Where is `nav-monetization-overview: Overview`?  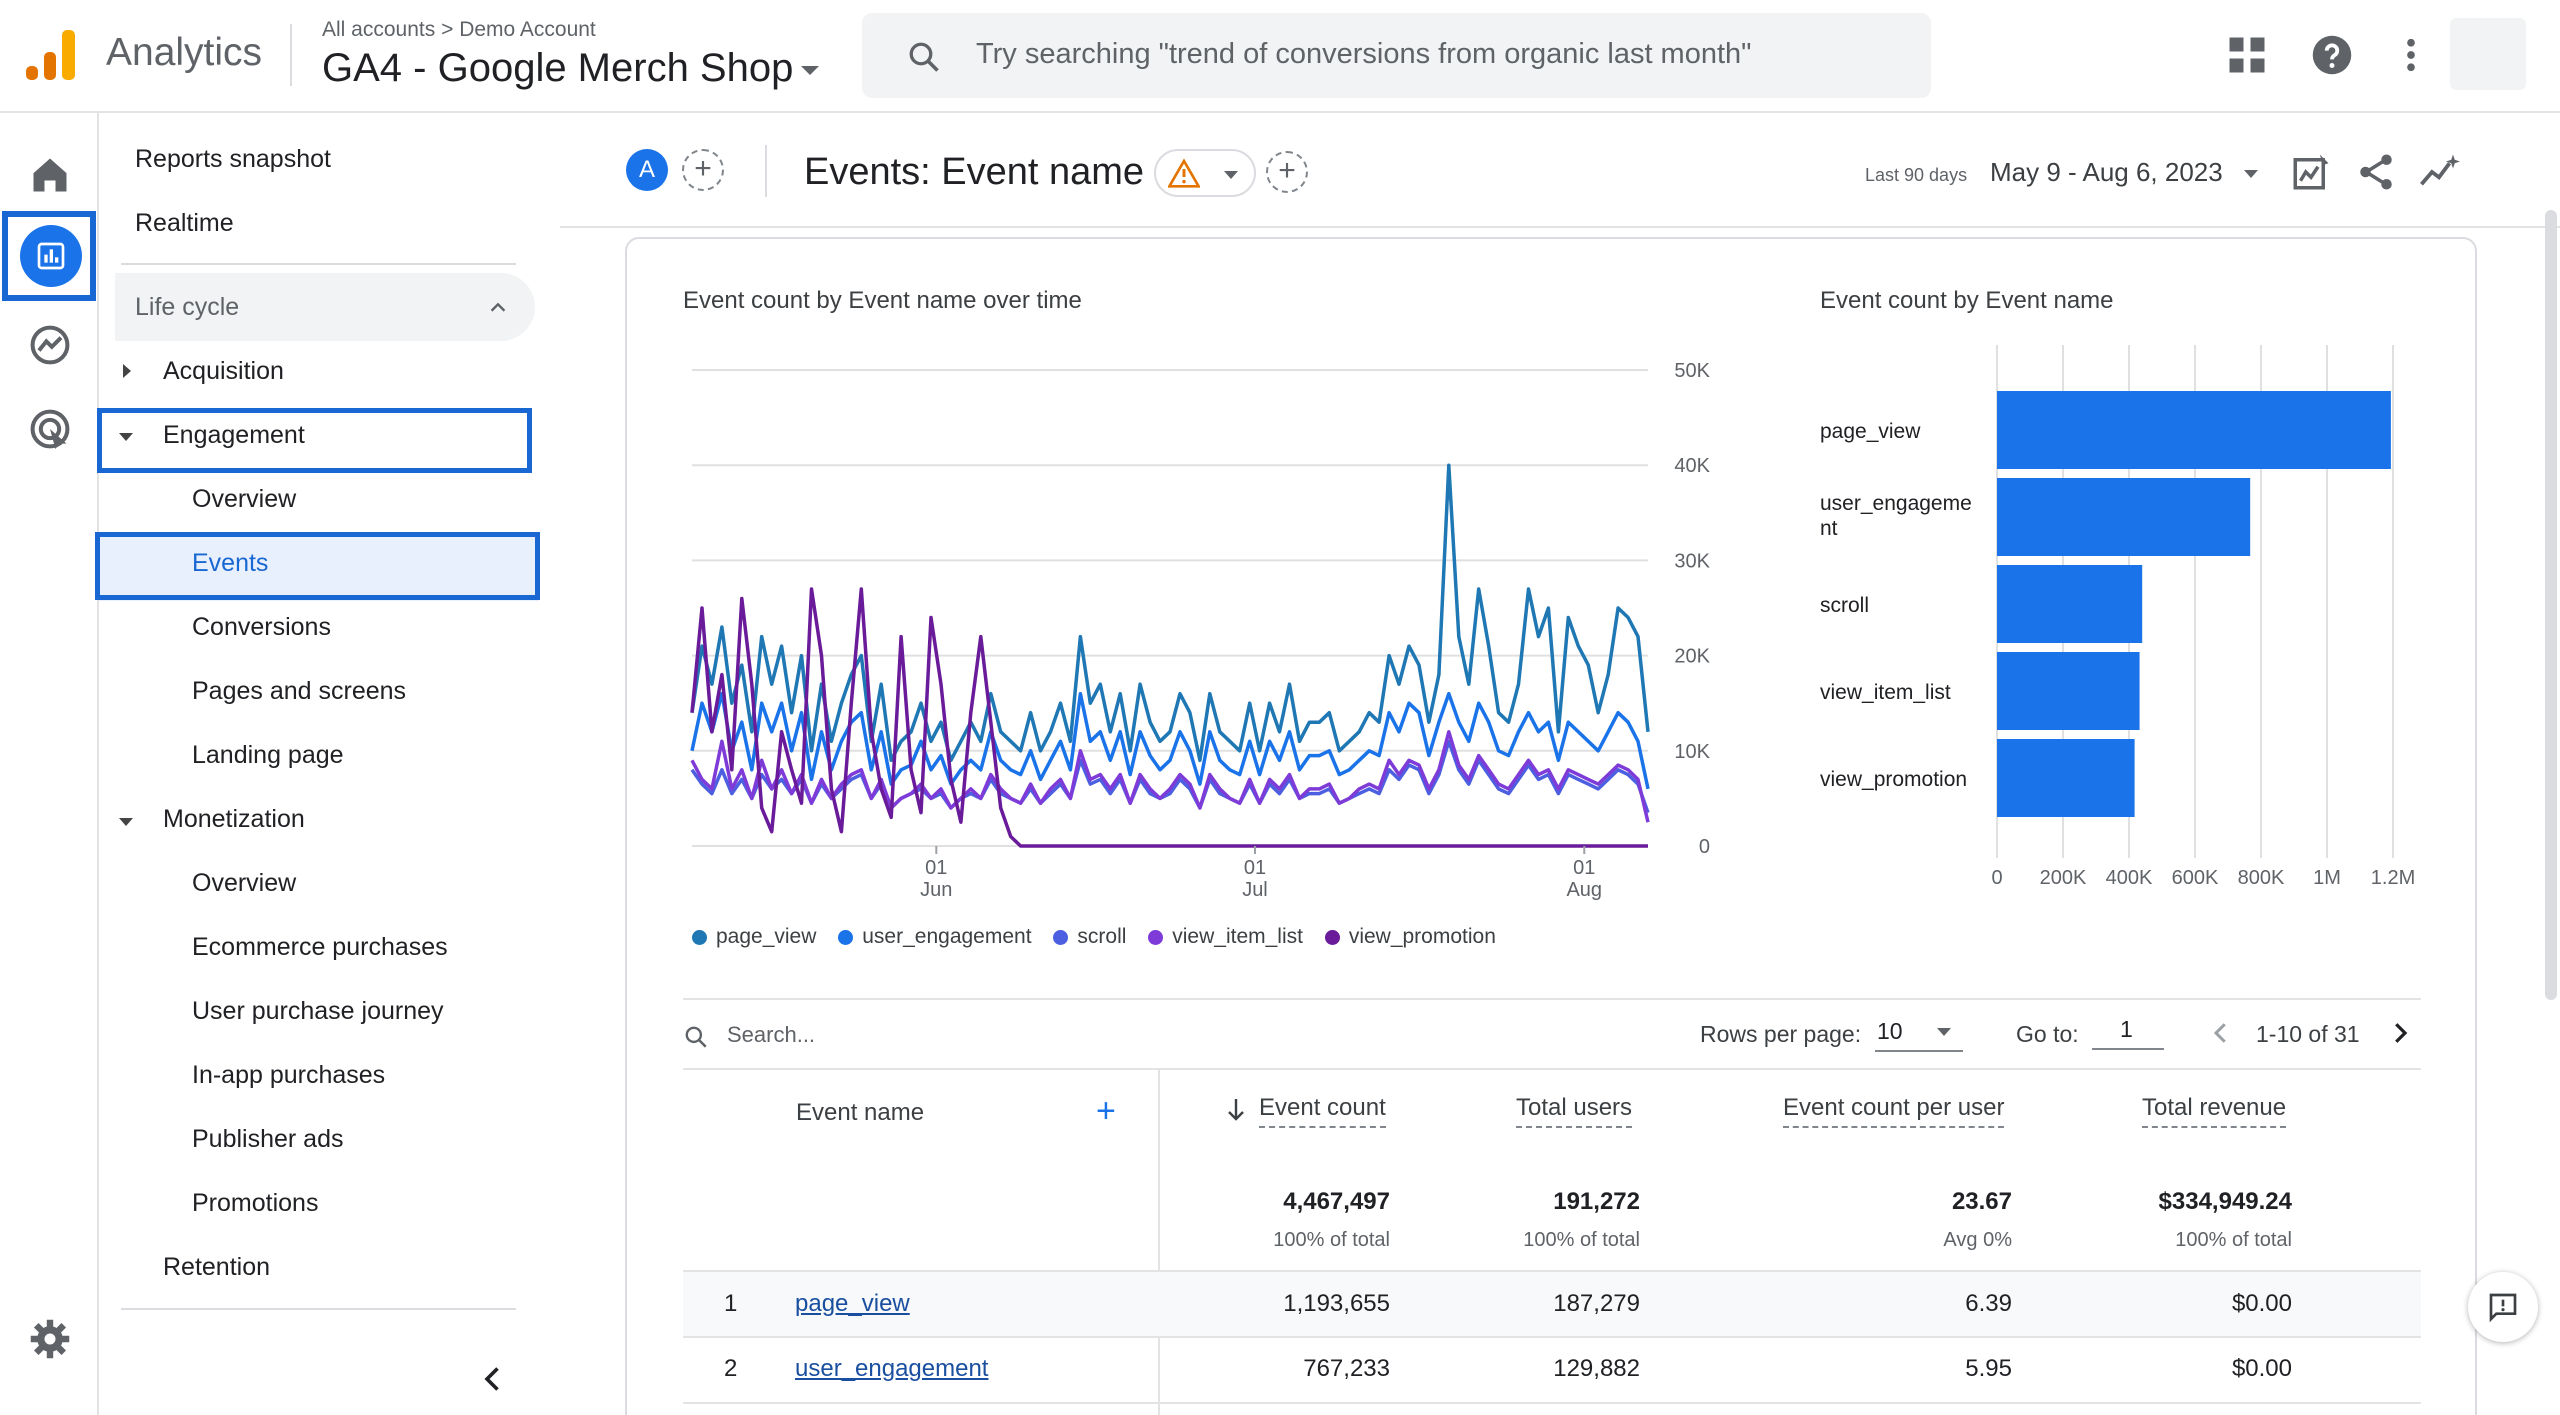 nav-monetization-overview: Overview is located at coordinates (244, 883).